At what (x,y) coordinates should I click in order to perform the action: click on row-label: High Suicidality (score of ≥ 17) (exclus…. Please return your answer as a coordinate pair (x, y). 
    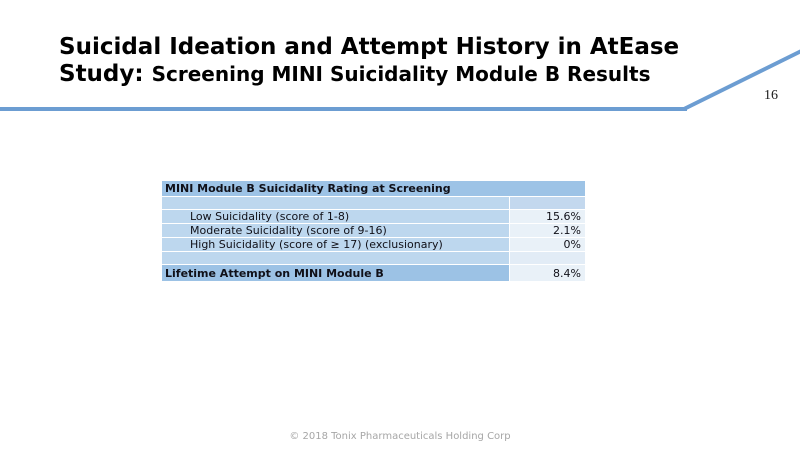
    Looking at the image, I should click on (335, 244).